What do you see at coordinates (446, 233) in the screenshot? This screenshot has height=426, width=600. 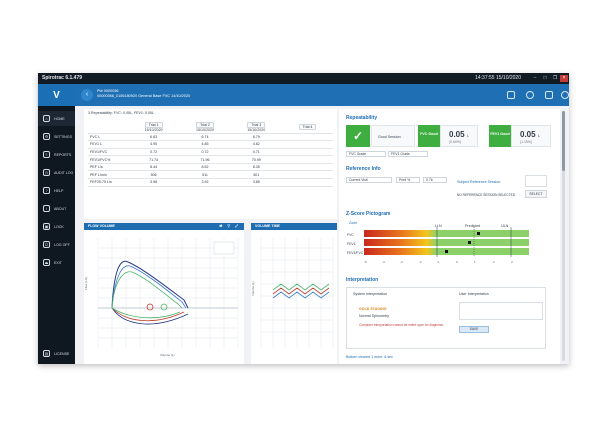 I see `zscore-bar-fvc` at bounding box center [446, 233].